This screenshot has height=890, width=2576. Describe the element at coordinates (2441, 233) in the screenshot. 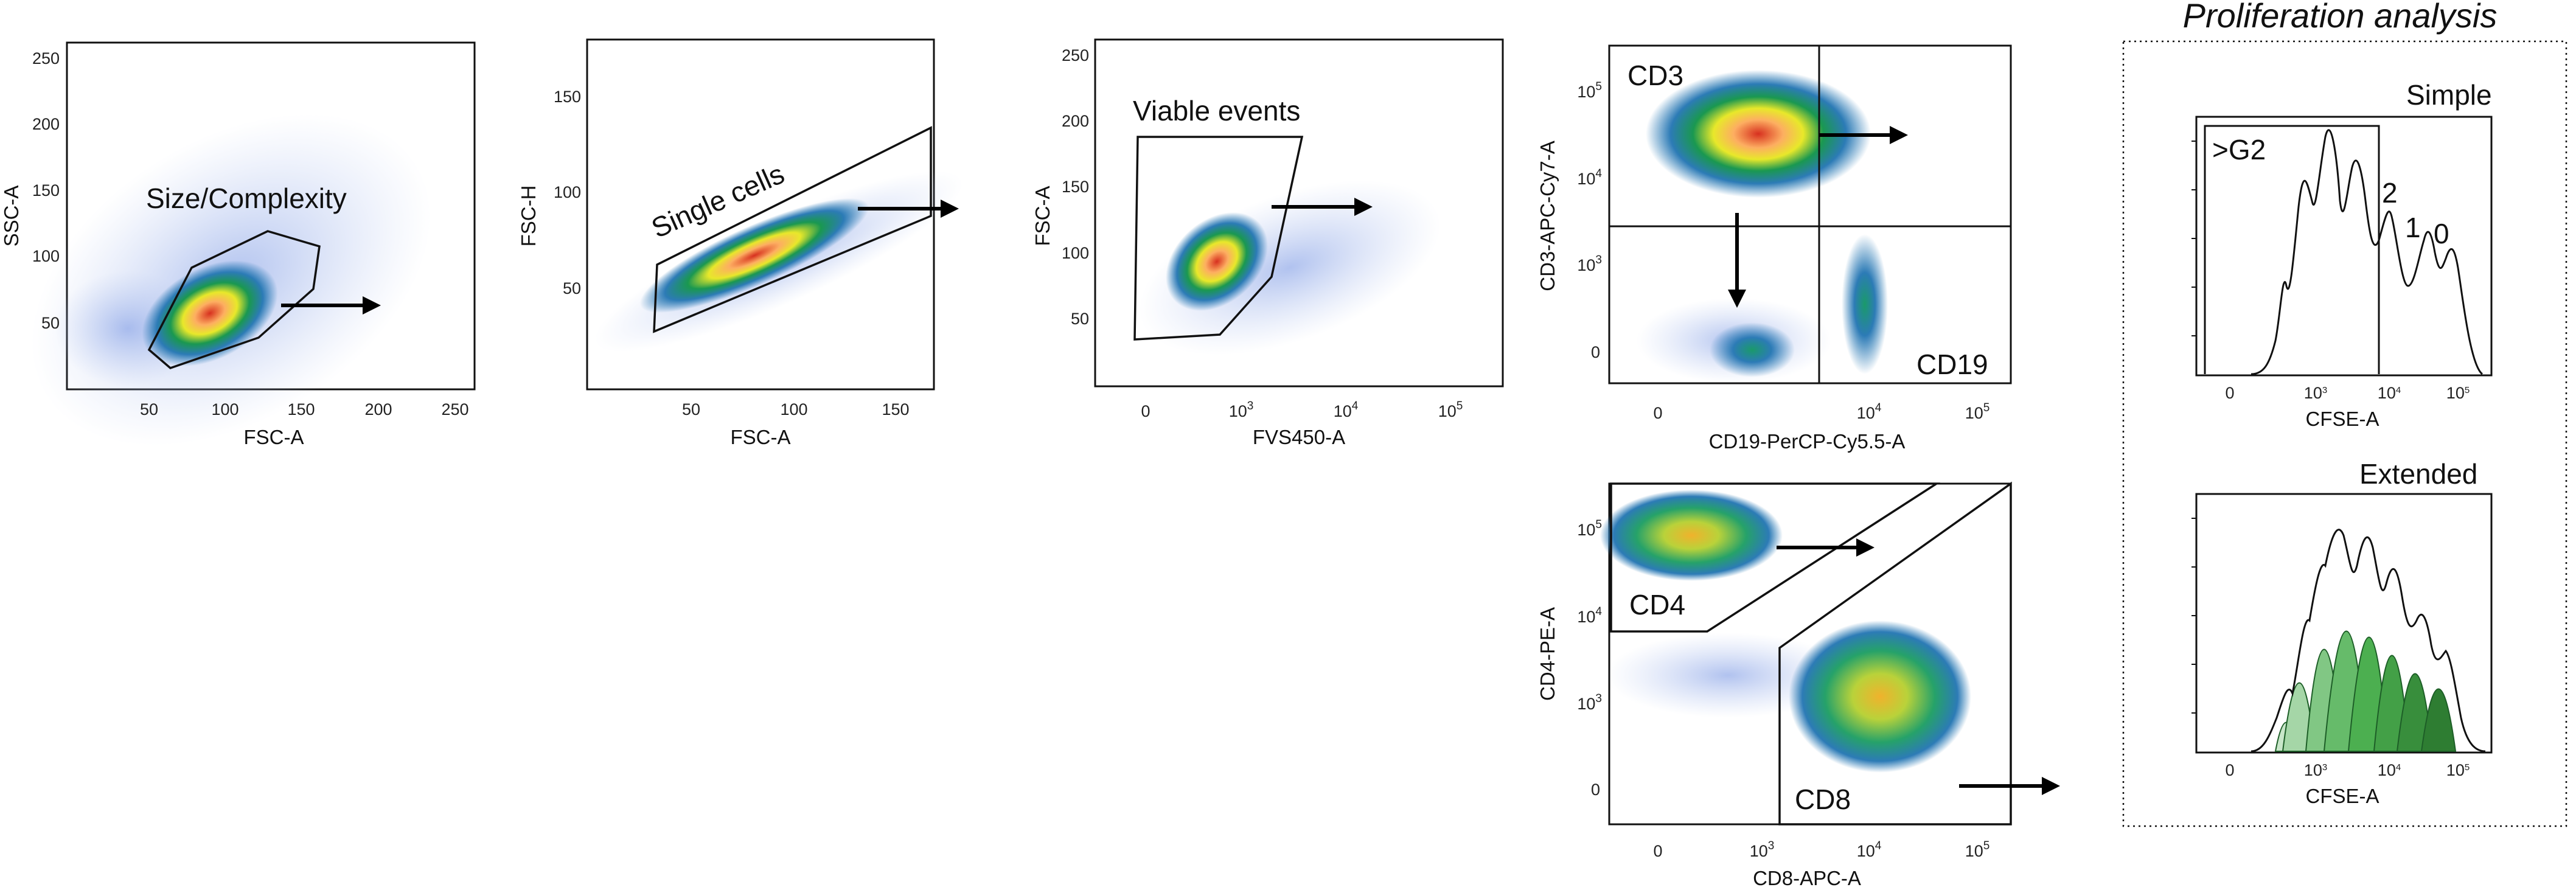

I see `simple-peak-label: 0` at that location.